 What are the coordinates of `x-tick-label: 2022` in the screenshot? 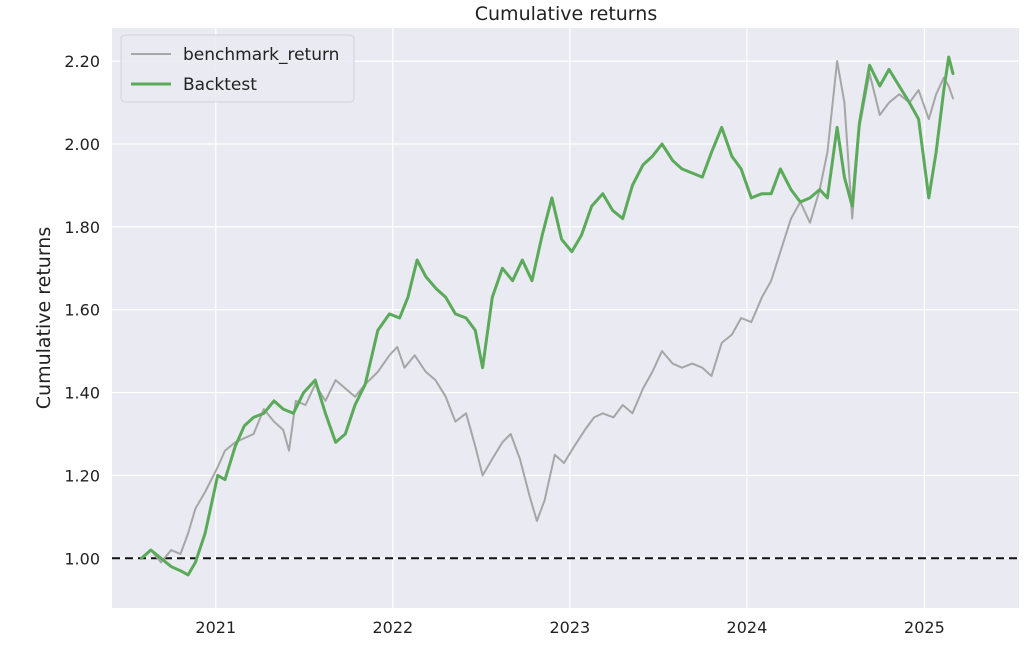 It's located at (392, 627).